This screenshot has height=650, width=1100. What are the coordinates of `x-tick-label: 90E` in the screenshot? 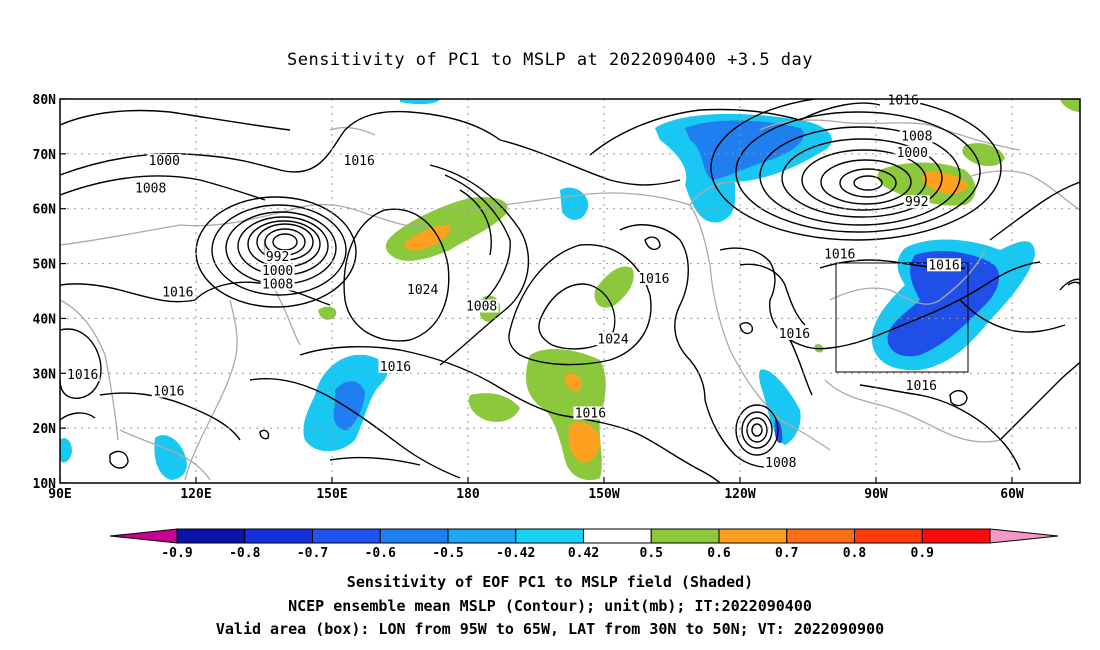 It's located at (59, 494).